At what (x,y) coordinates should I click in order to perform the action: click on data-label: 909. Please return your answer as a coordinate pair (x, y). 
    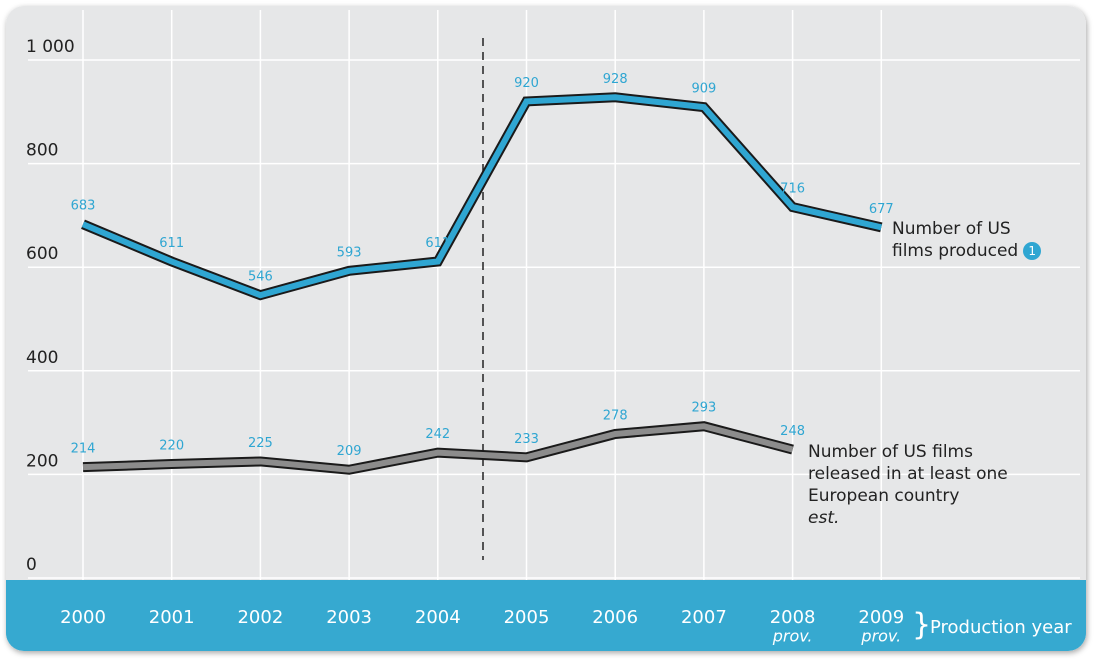
    Looking at the image, I should click on (703, 89).